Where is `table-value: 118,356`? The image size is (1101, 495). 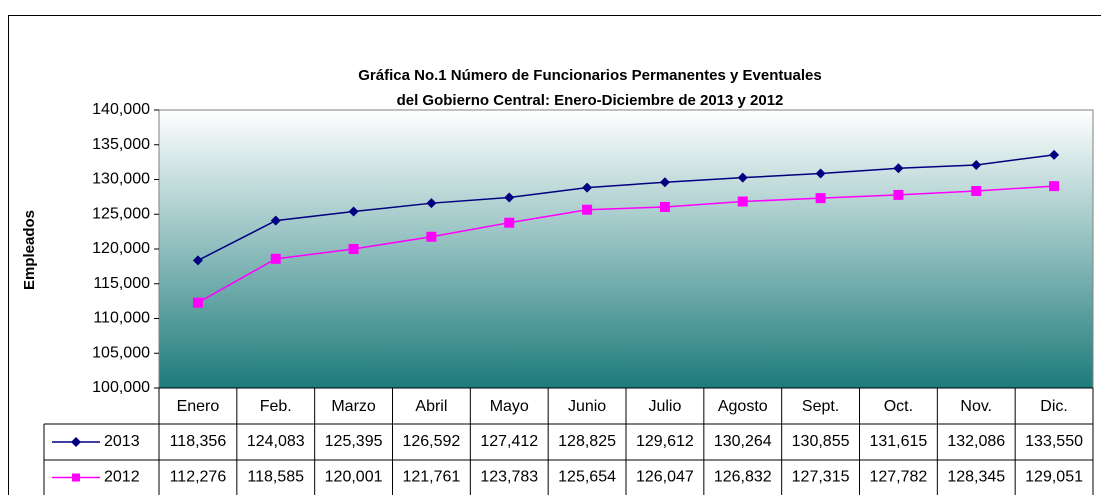 table-value: 118,356 is located at coordinates (198, 441).